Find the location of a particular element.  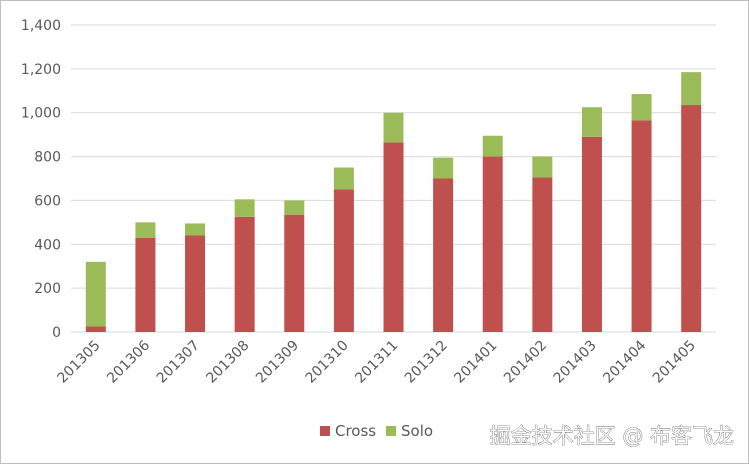

x-tick-label: 201307 is located at coordinates (178, 362).